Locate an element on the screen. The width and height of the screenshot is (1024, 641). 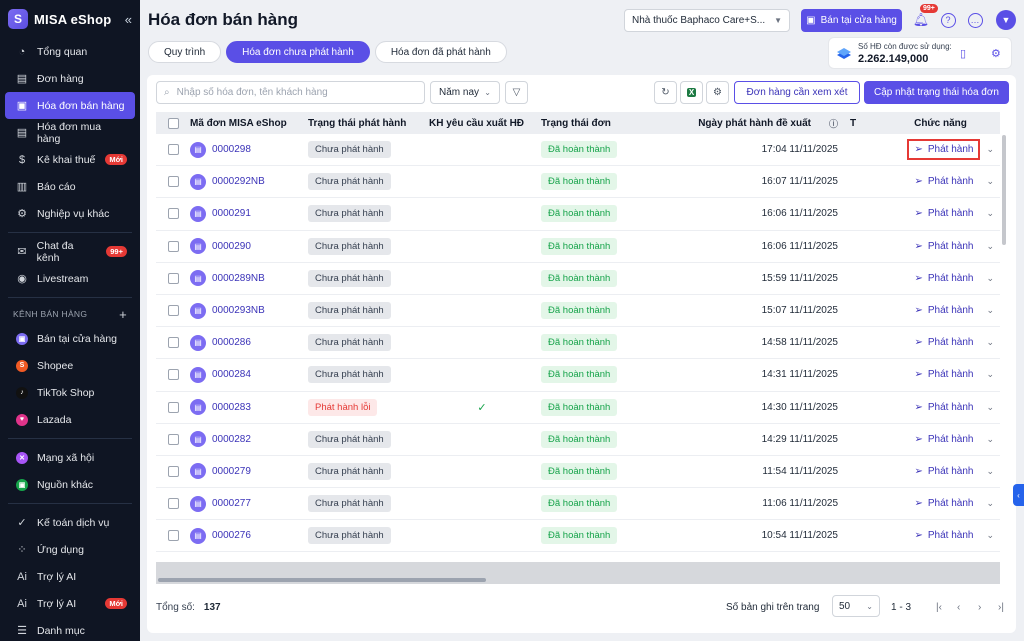
sidebar-item: S Shopee is located at coordinates (70, 365).